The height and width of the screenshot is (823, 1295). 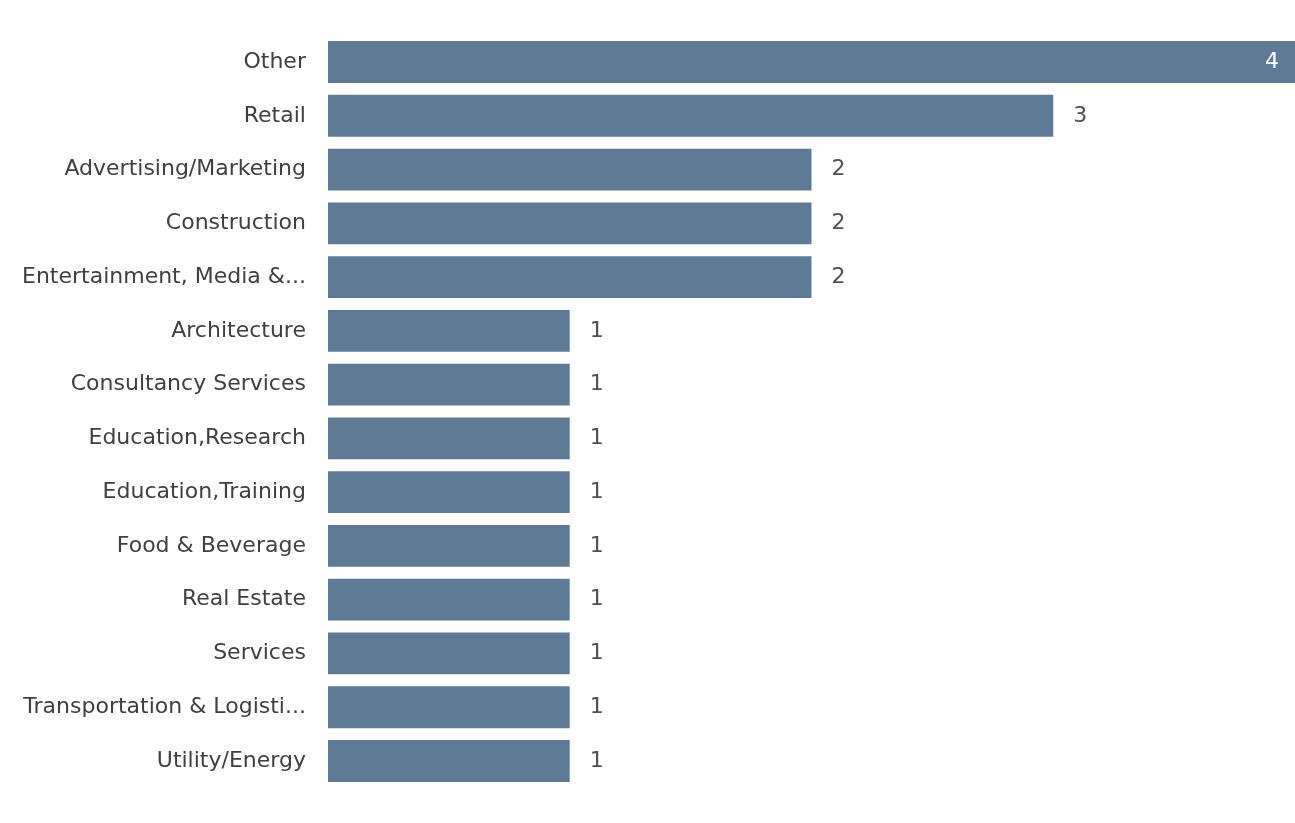 What do you see at coordinates (197, 437) in the screenshot?
I see `y-tick-label: Education,Research` at bounding box center [197, 437].